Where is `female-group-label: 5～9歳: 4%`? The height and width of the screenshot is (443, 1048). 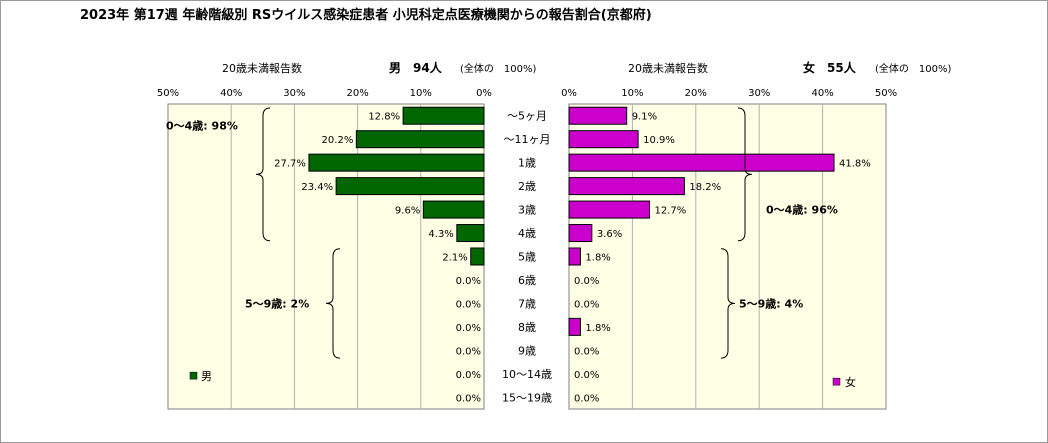 female-group-label: 5～9歳: 4% is located at coordinates (771, 303).